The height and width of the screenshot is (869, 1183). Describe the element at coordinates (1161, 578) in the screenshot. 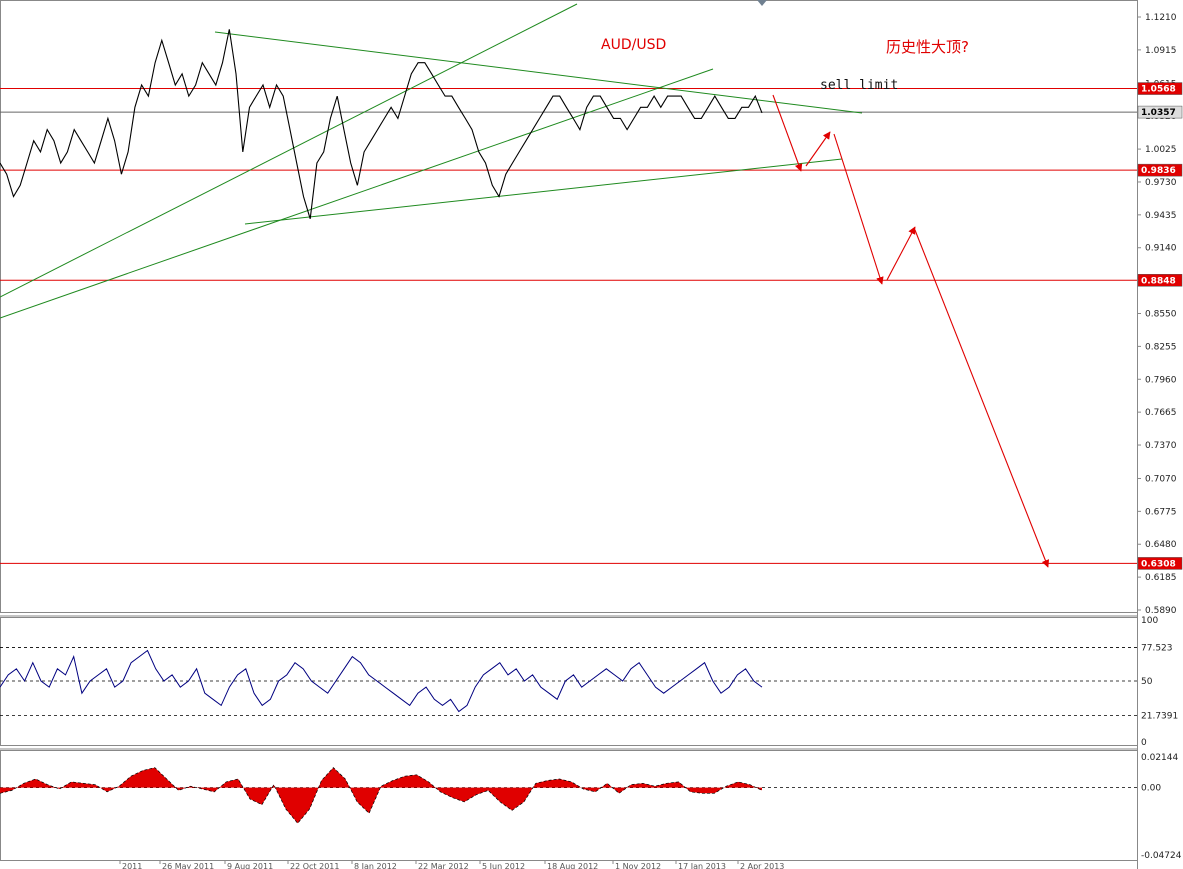

I see `price-tick-label: 0.6185` at that location.